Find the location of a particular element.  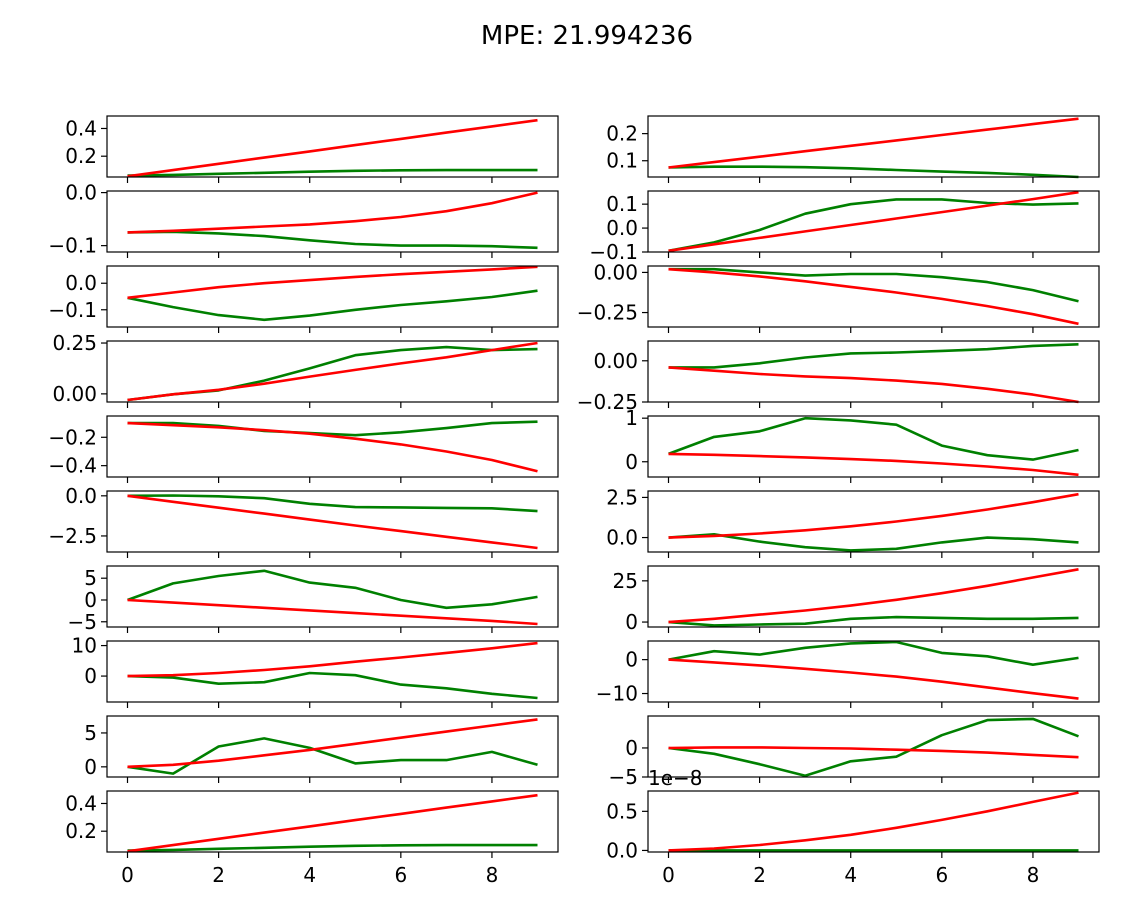

y-tick-label: −2.5 is located at coordinates (72, 536).